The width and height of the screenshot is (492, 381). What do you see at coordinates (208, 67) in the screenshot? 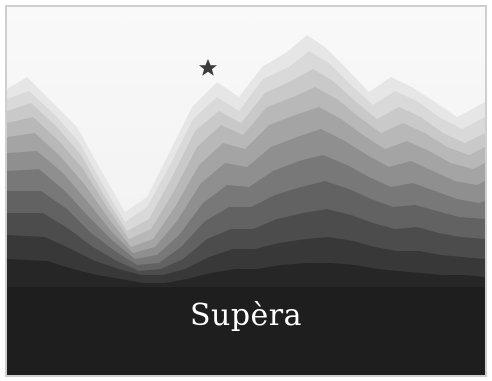
I see `star-icon` at bounding box center [208, 67].